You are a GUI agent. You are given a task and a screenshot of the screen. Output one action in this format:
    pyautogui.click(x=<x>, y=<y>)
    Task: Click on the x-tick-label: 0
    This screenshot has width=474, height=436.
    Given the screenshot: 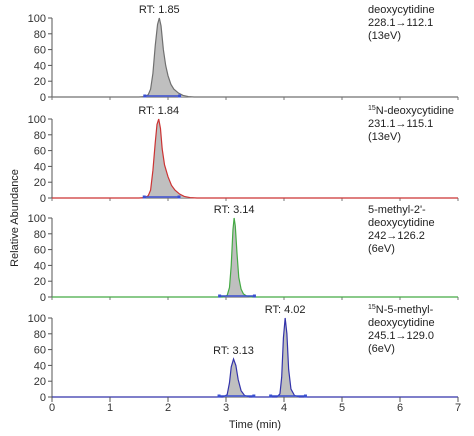 What is the action you would take?
    pyautogui.click(x=52, y=408)
    